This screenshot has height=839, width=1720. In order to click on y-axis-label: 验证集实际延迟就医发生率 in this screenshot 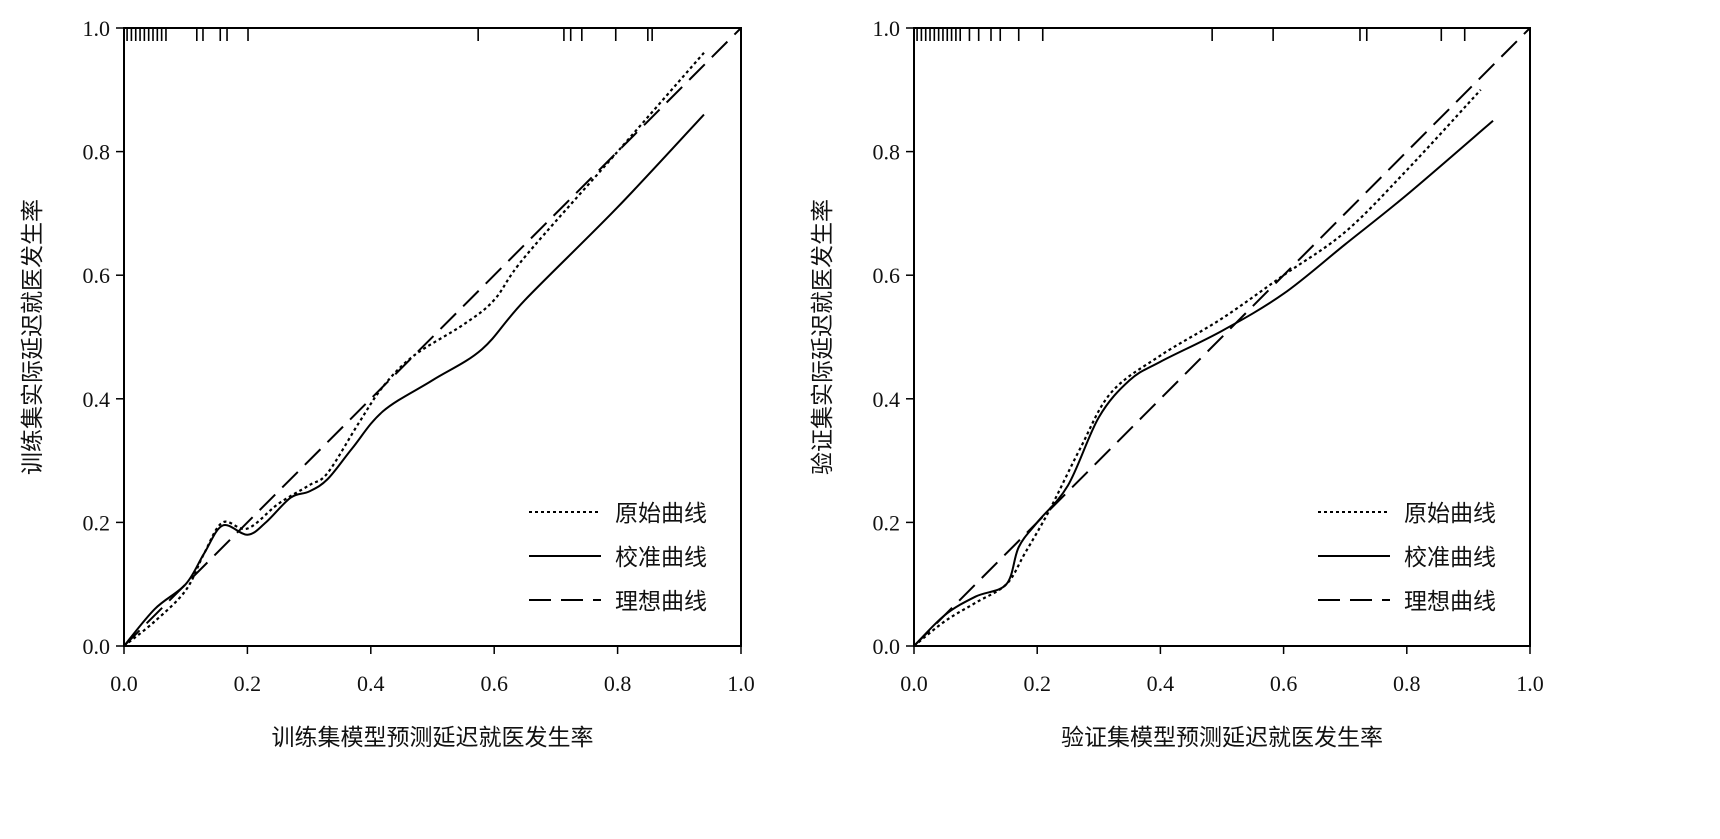, I will do `click(822, 337)`.